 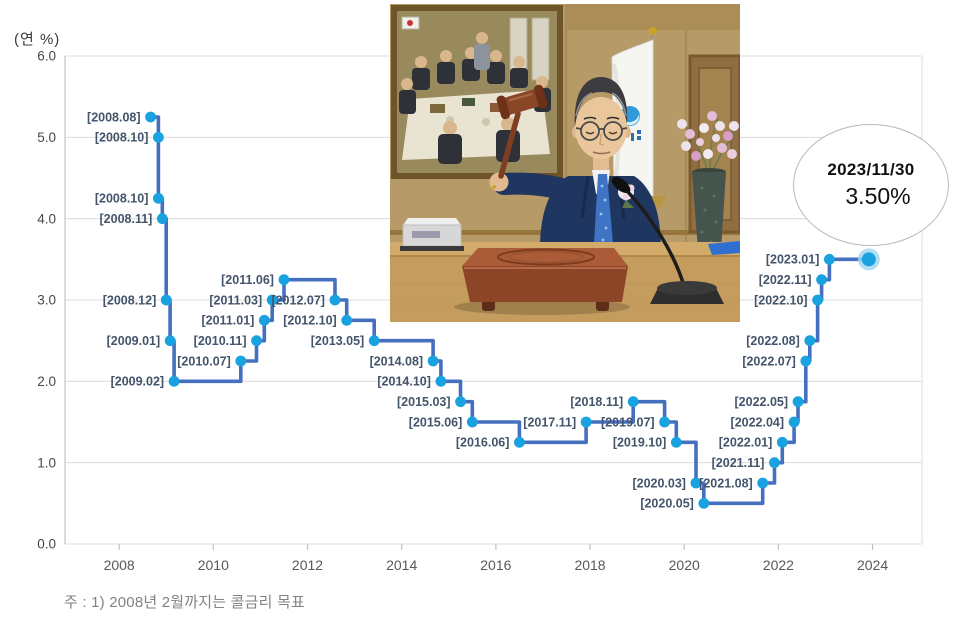 What do you see at coordinates (549, 422) in the screenshot?
I see `data-point-label: [2017.11]` at bounding box center [549, 422].